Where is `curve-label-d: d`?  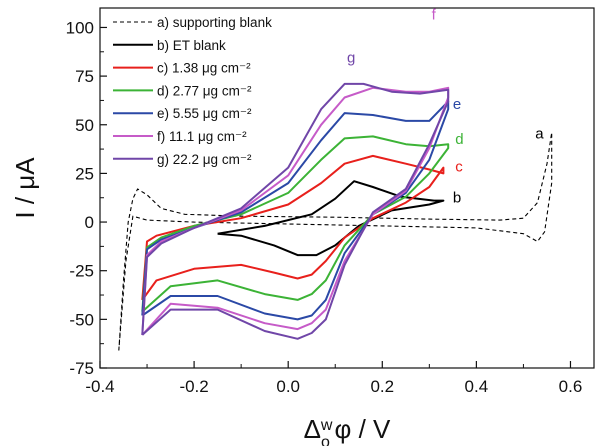
curve-label-d: d is located at coordinates (459, 139).